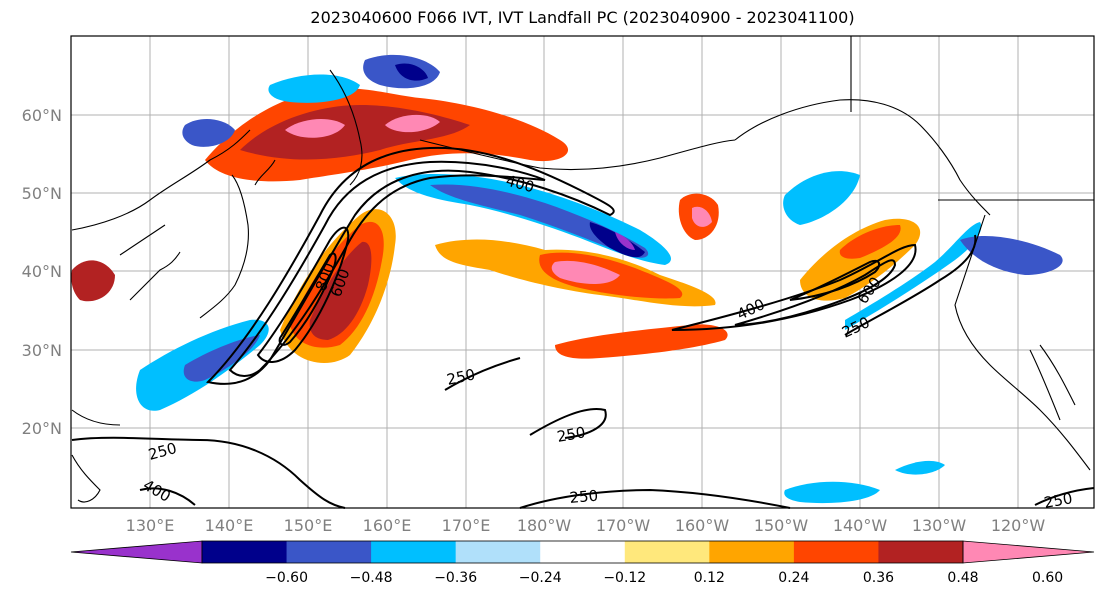  I want to click on contour-600-east, so click(835, 280).